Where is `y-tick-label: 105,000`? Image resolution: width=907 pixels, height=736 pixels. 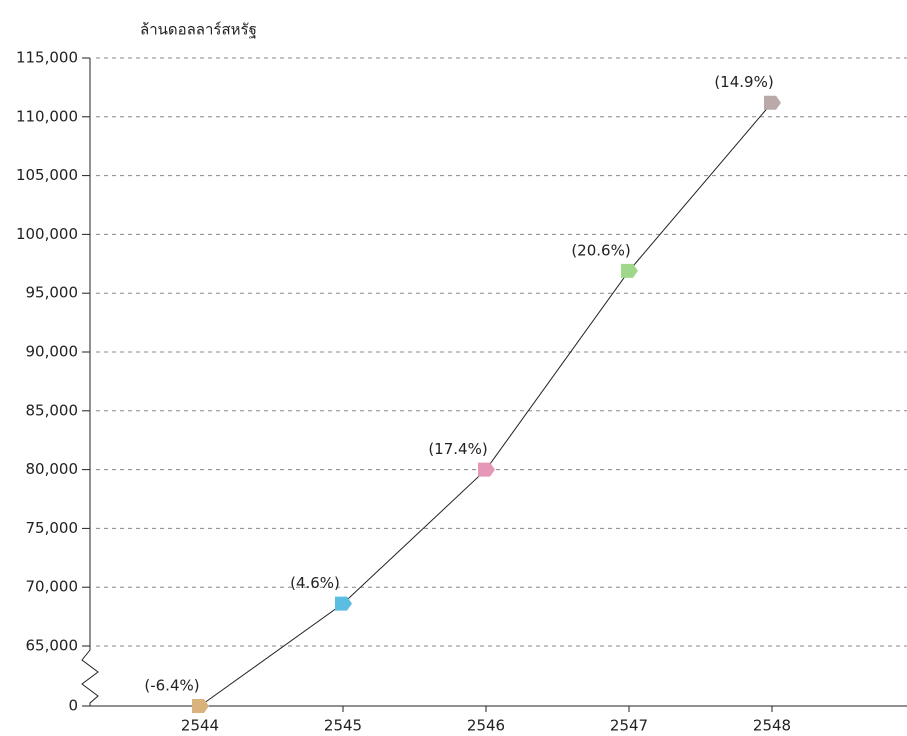
y-tick-label: 105,000 is located at coordinates (47, 175).